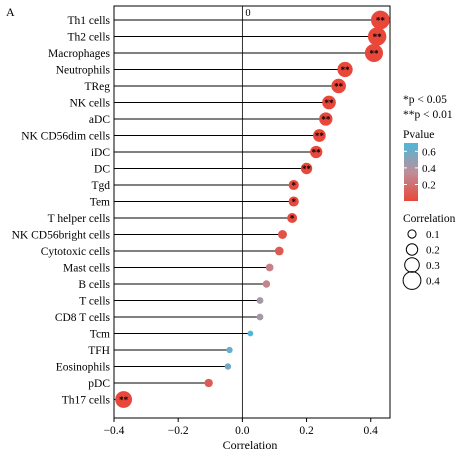 Image resolution: width=463 pixels, height=457 pixels. I want to click on y-tick-label: Th2 cells, so click(89, 38).